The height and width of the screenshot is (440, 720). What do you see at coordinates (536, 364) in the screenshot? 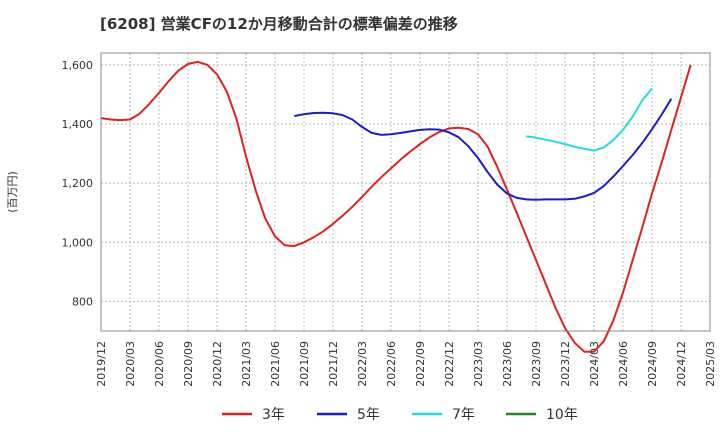
I see `x-tick-label: 2023/09` at bounding box center [536, 364].